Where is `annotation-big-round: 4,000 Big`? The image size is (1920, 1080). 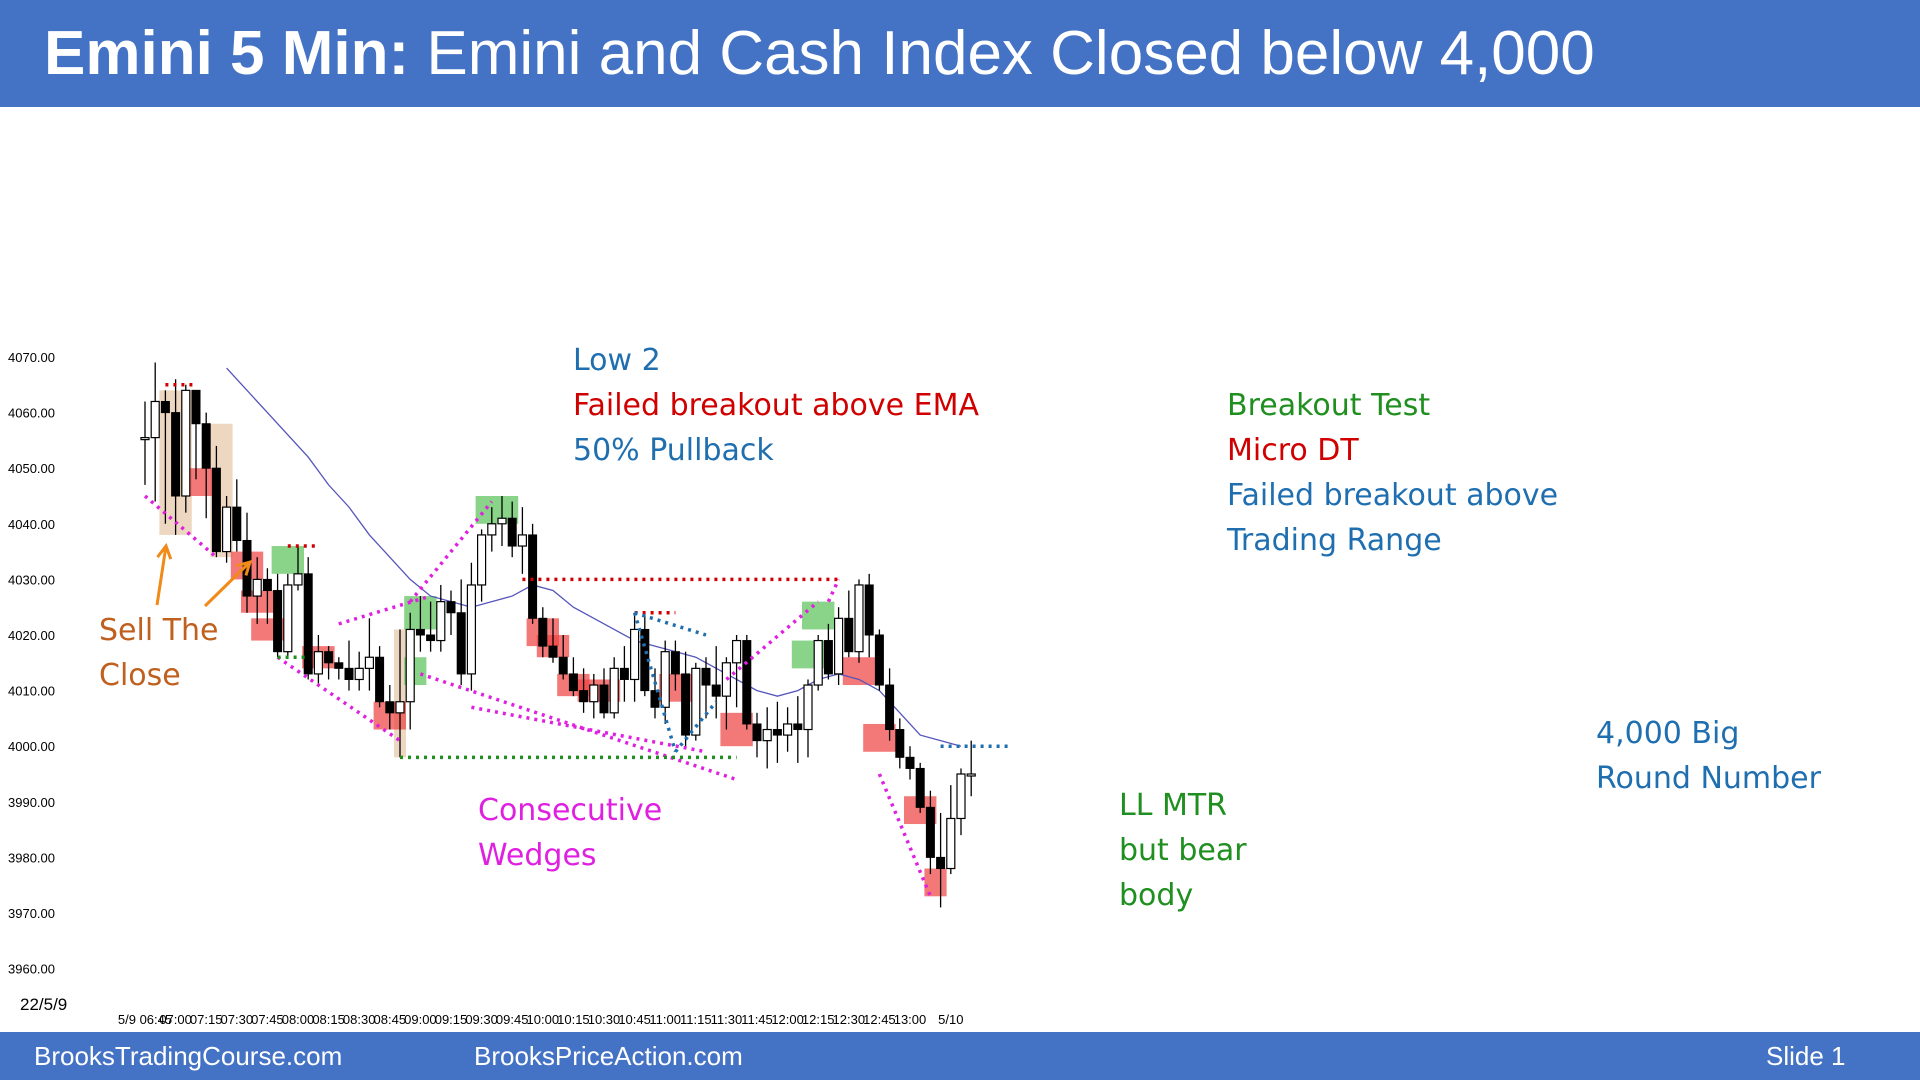 annotation-big-round: 4,000 Big is located at coordinates (1667, 733).